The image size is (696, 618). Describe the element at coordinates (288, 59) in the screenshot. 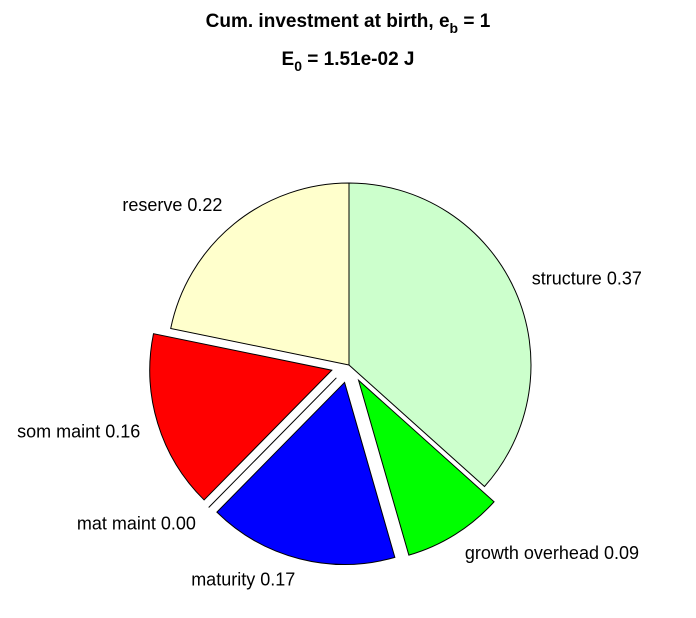

I see `subtitle-text: E` at that location.